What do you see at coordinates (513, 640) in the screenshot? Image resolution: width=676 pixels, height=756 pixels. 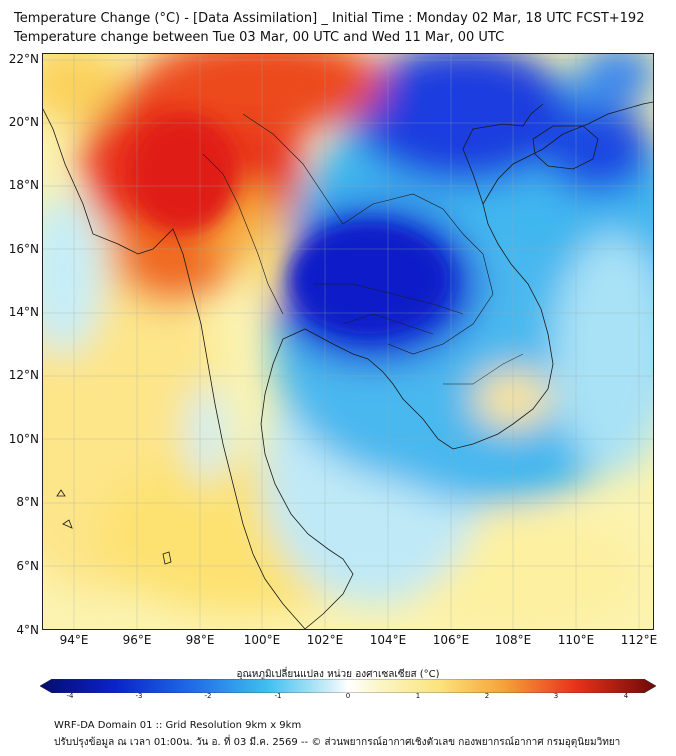 I see `lon-label: 108°E` at bounding box center [513, 640].